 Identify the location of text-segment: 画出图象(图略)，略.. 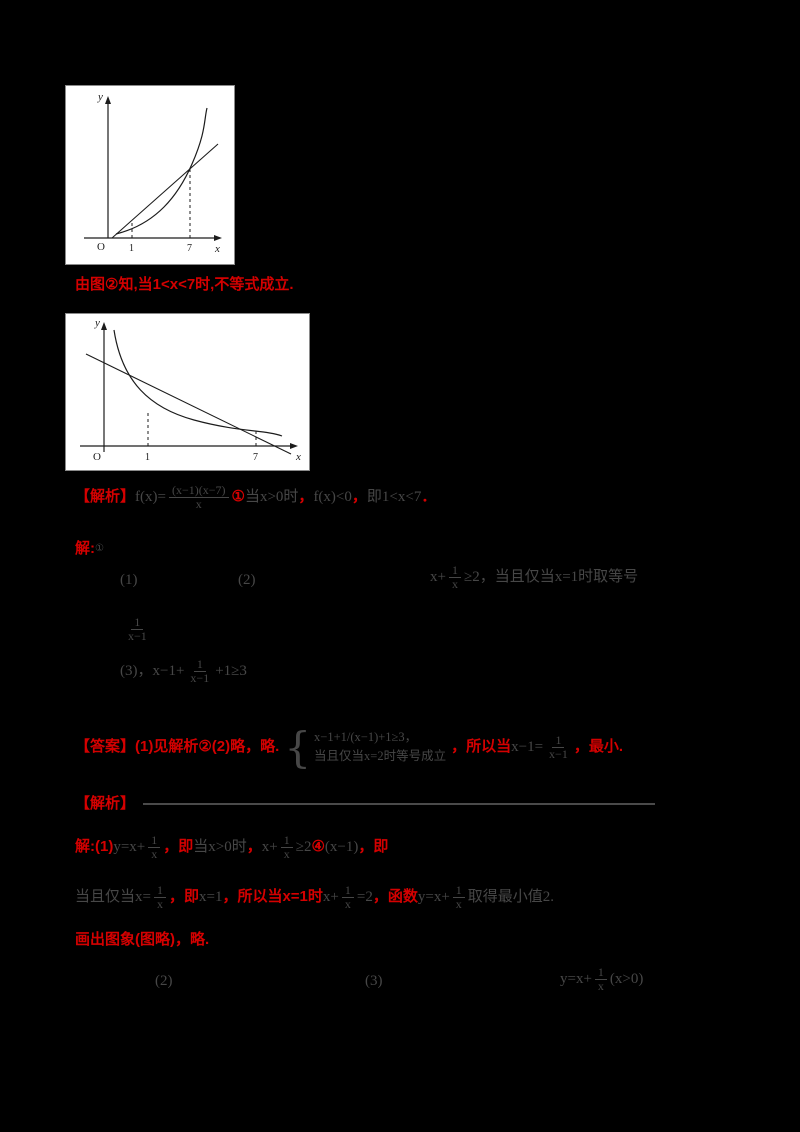
(142, 939).